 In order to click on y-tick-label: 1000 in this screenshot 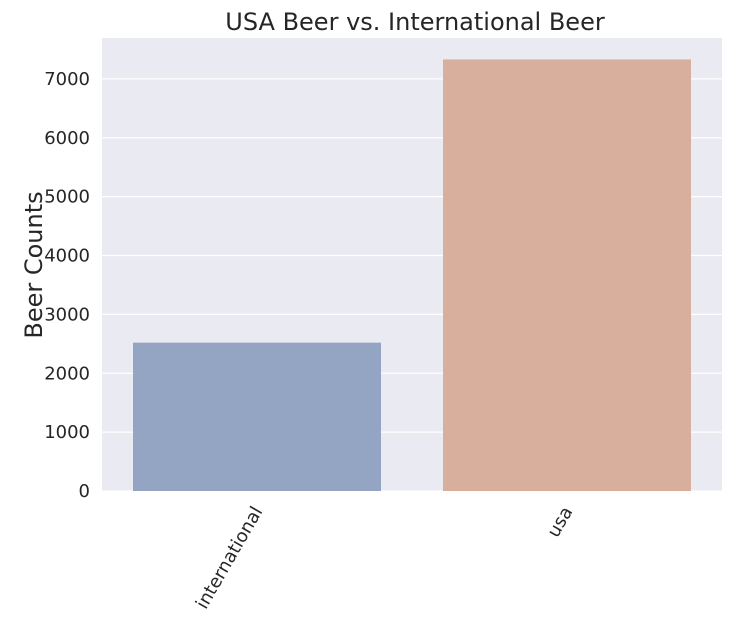, I will do `click(67, 432)`.